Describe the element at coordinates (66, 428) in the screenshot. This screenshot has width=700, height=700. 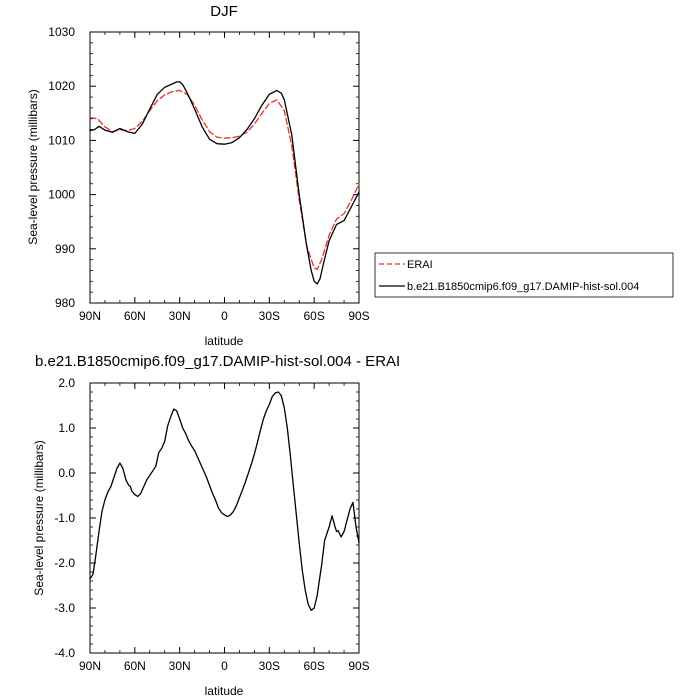
I see `bottom-y-tick-label: 1.0` at that location.